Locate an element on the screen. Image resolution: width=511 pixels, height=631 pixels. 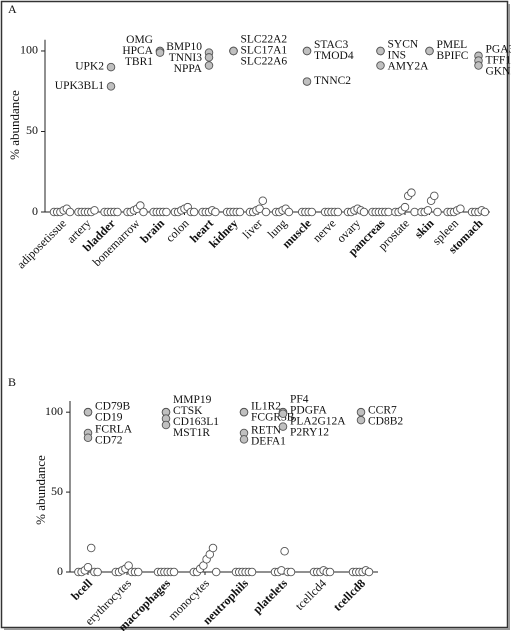
gene-label: BPIFC is located at coordinates (453, 56).